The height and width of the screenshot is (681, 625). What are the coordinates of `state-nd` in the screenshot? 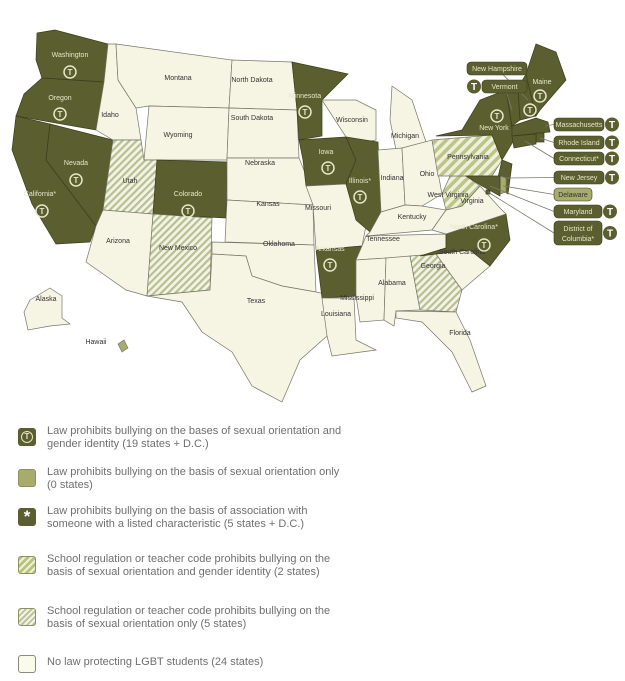 It's located at (263, 85).